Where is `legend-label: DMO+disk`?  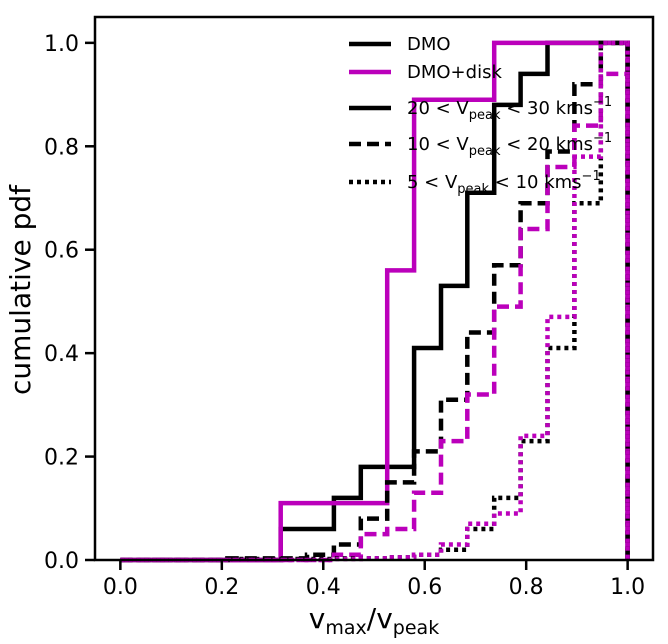
legend-label: DMO+disk is located at coordinates (454, 72).